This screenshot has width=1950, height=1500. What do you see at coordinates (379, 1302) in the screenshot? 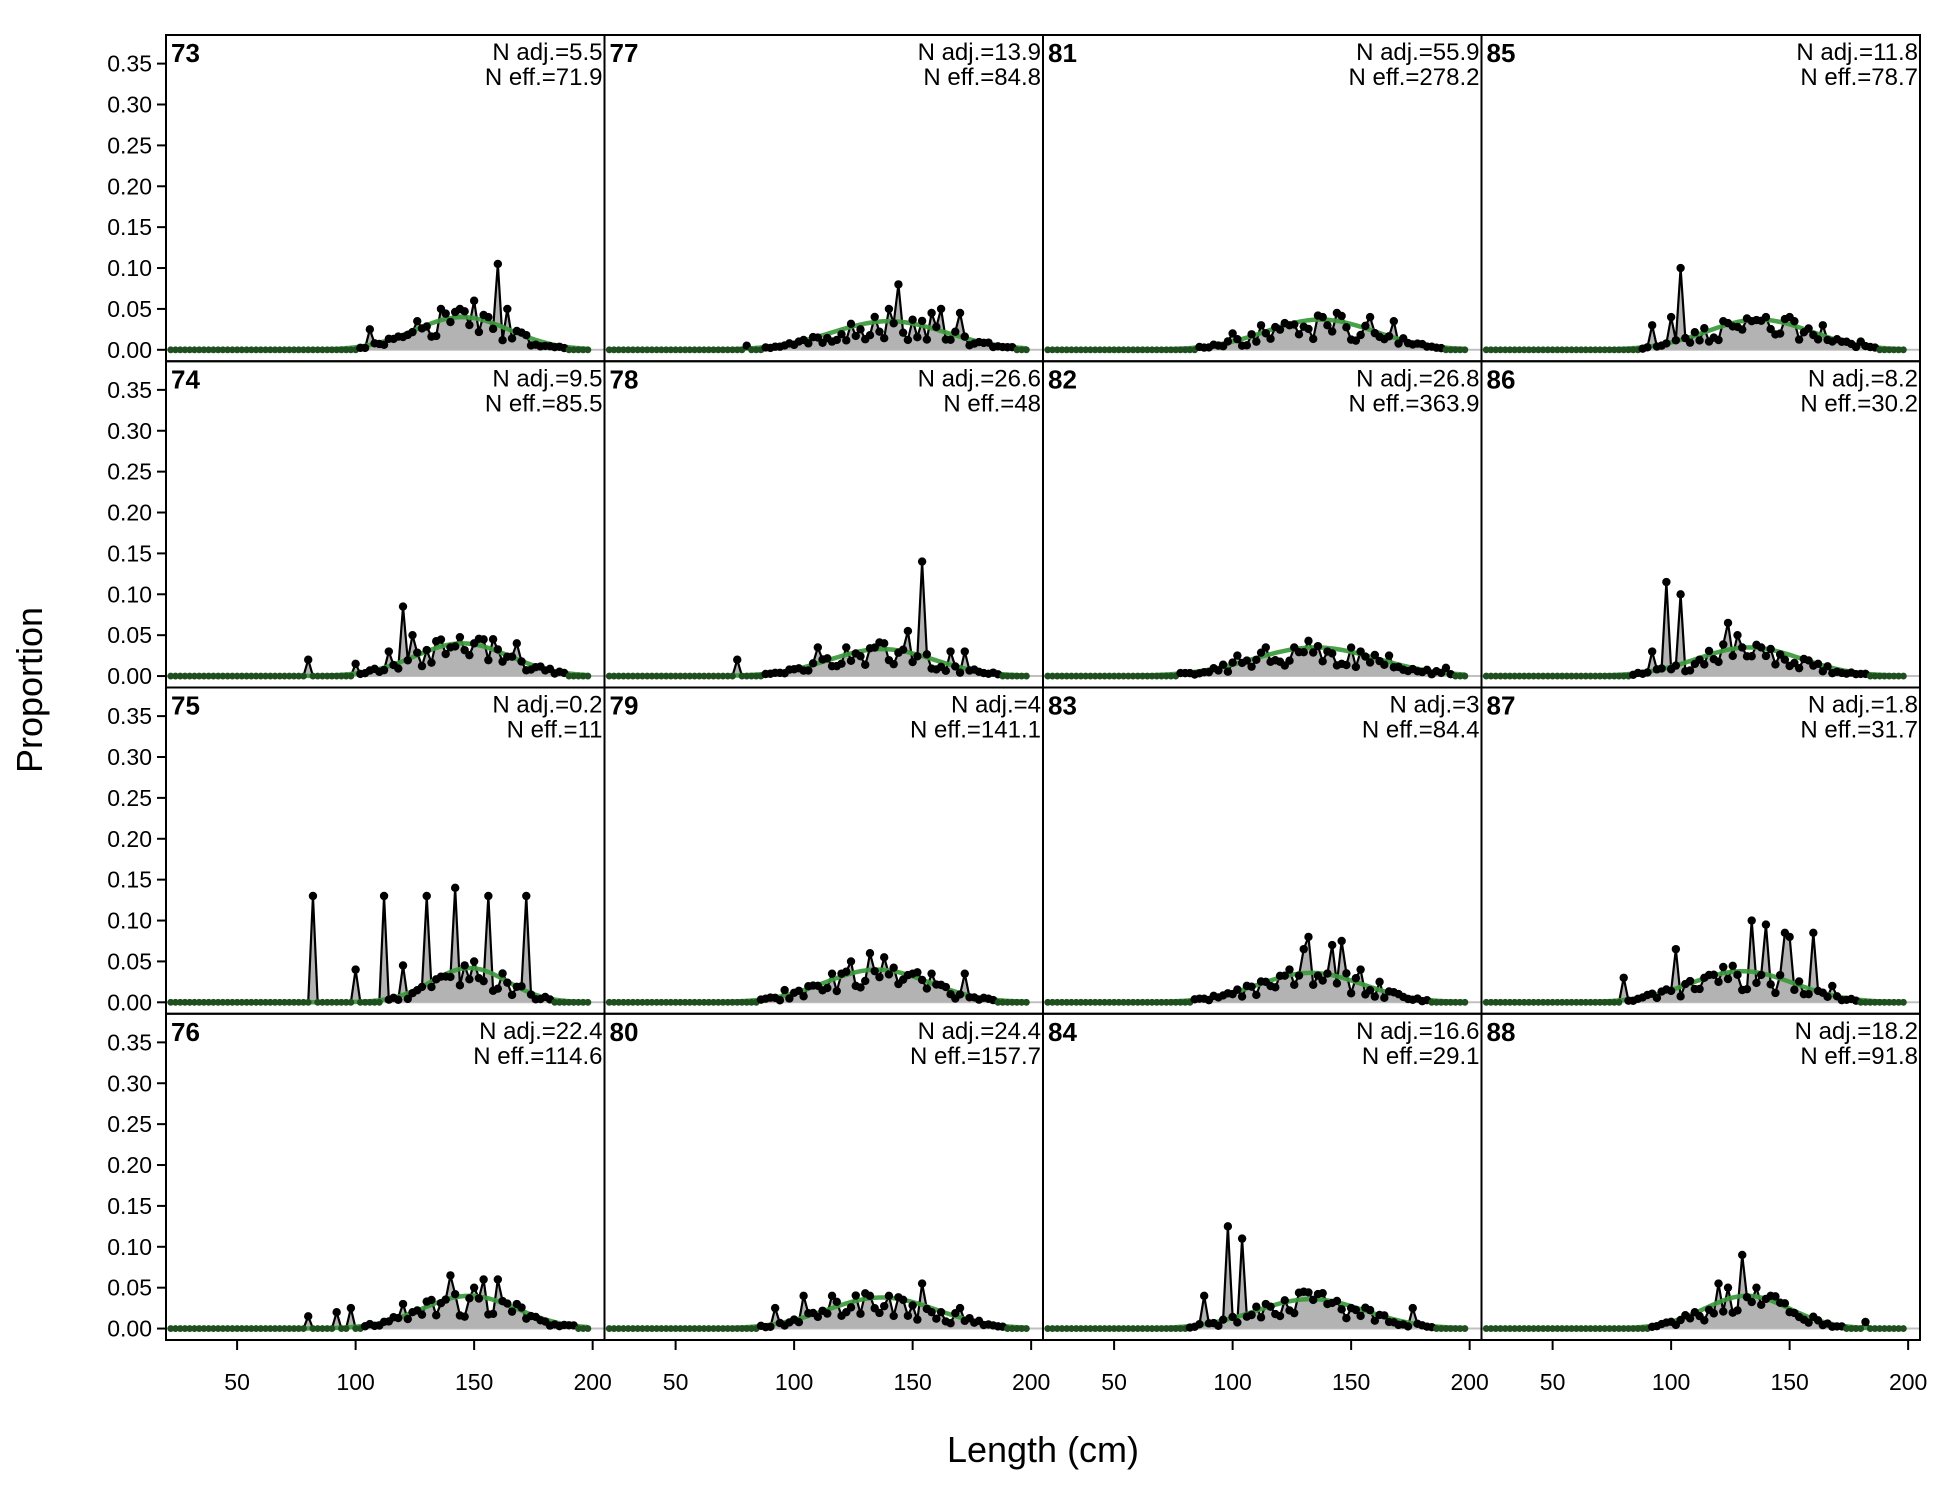
I see `observed-area` at bounding box center [379, 1302].